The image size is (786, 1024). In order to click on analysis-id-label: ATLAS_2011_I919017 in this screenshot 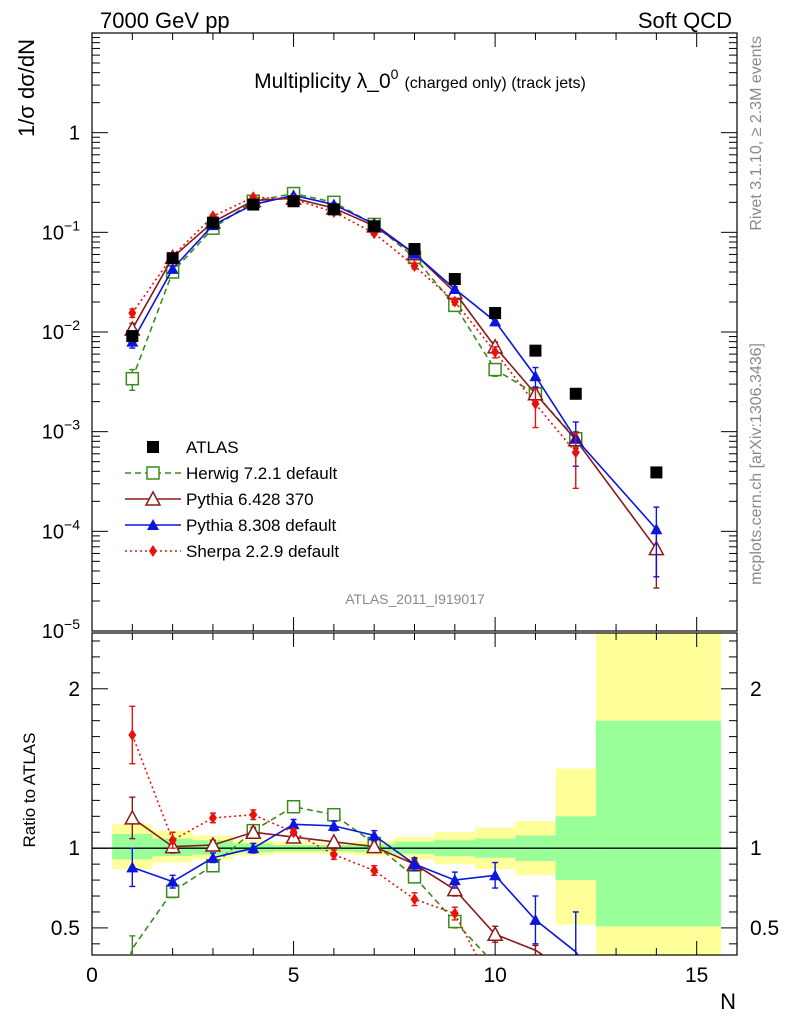, I will do `click(415, 599)`.